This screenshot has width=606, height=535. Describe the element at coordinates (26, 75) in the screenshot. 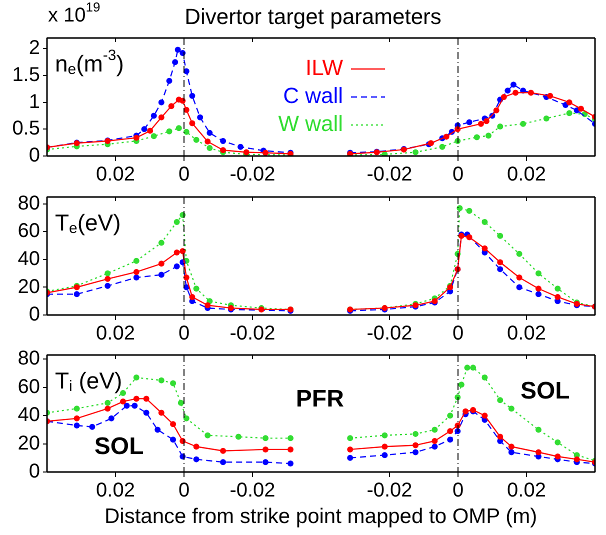

I see `y-tick-label: 1.5` at that location.